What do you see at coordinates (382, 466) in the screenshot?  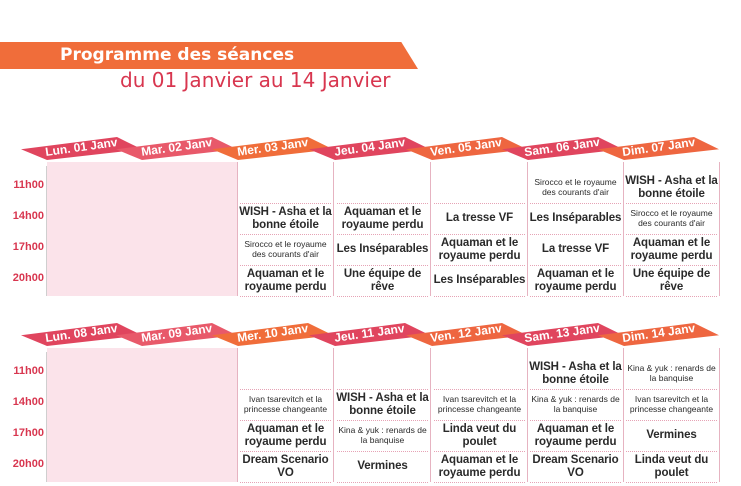 I see `session-cell: Vermines` at bounding box center [382, 466].